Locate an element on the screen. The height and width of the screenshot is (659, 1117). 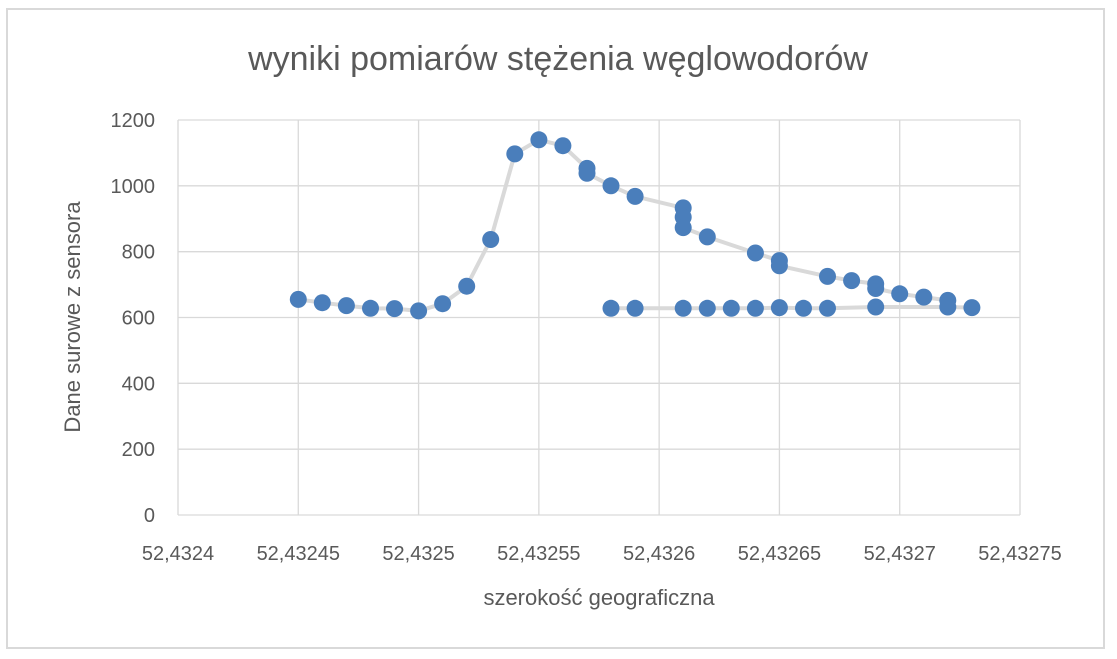
y-tick-label: 400 is located at coordinates (138, 384).